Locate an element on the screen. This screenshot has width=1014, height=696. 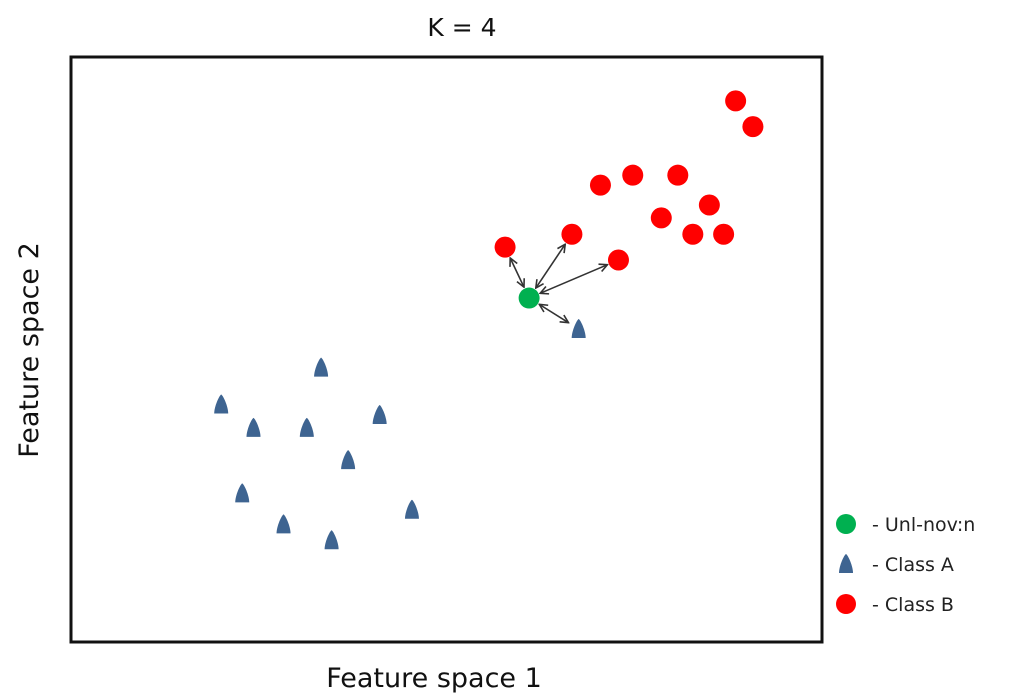
unknown-point is located at coordinates (529, 298).